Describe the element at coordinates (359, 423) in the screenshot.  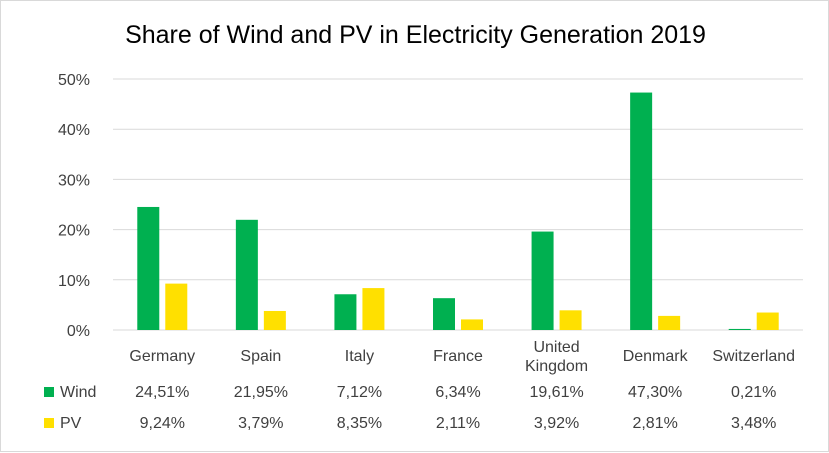
I see `data-label: 8,35%` at that location.